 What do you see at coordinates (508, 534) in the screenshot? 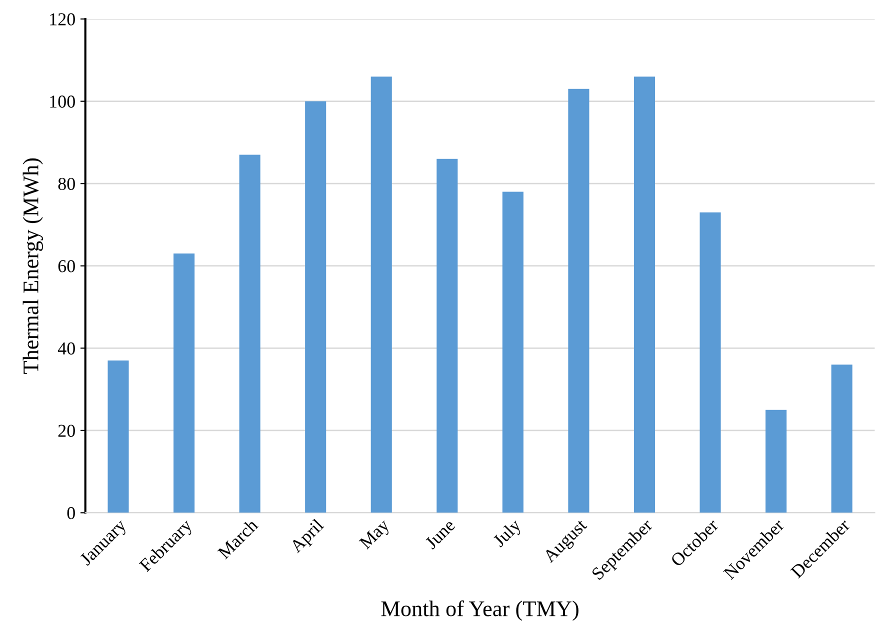
I see `x-tick-label: July` at bounding box center [508, 534].